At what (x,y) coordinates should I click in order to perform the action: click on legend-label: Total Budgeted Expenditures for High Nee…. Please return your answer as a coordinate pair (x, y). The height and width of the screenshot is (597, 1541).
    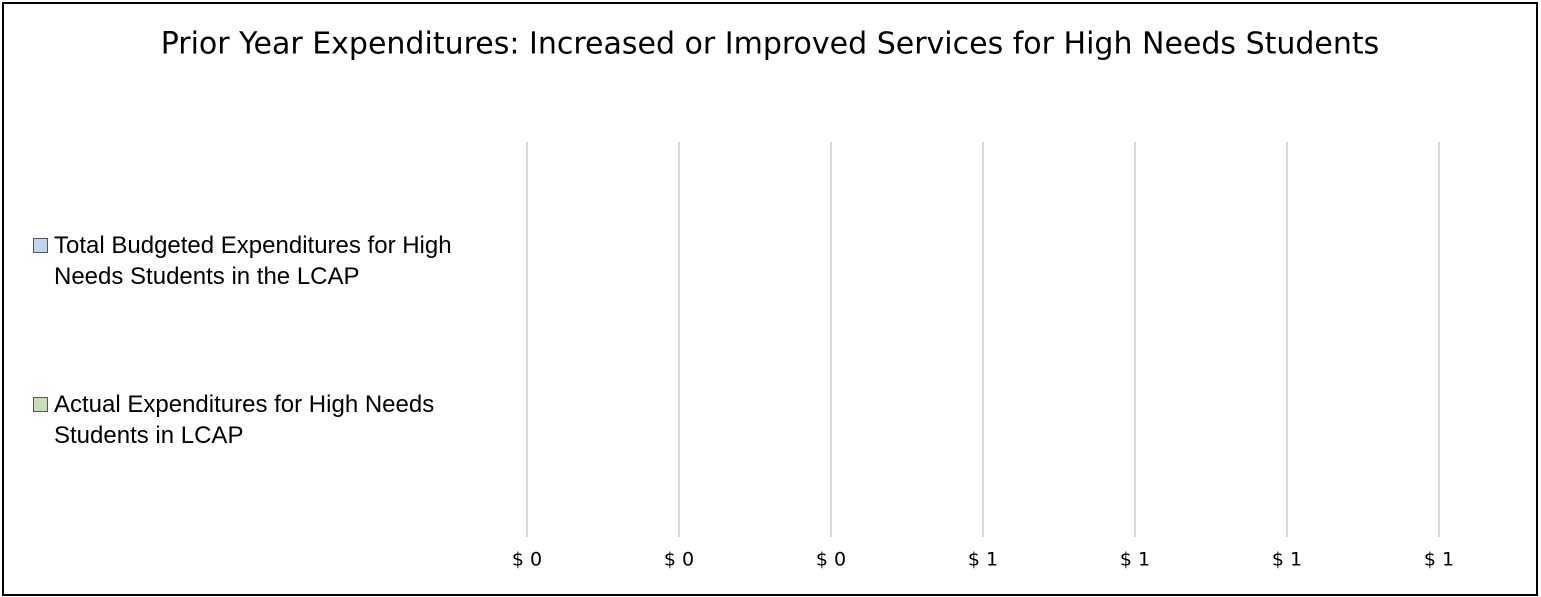
    Looking at the image, I should click on (253, 261).